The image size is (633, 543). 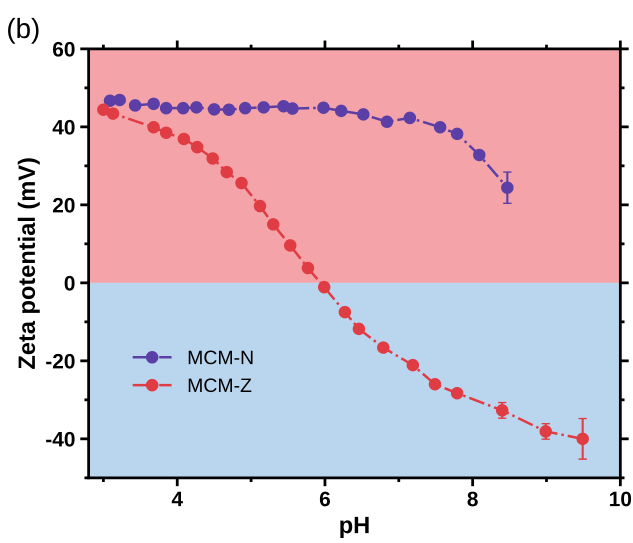 I want to click on x-axis-title: pH, so click(x=354, y=527).